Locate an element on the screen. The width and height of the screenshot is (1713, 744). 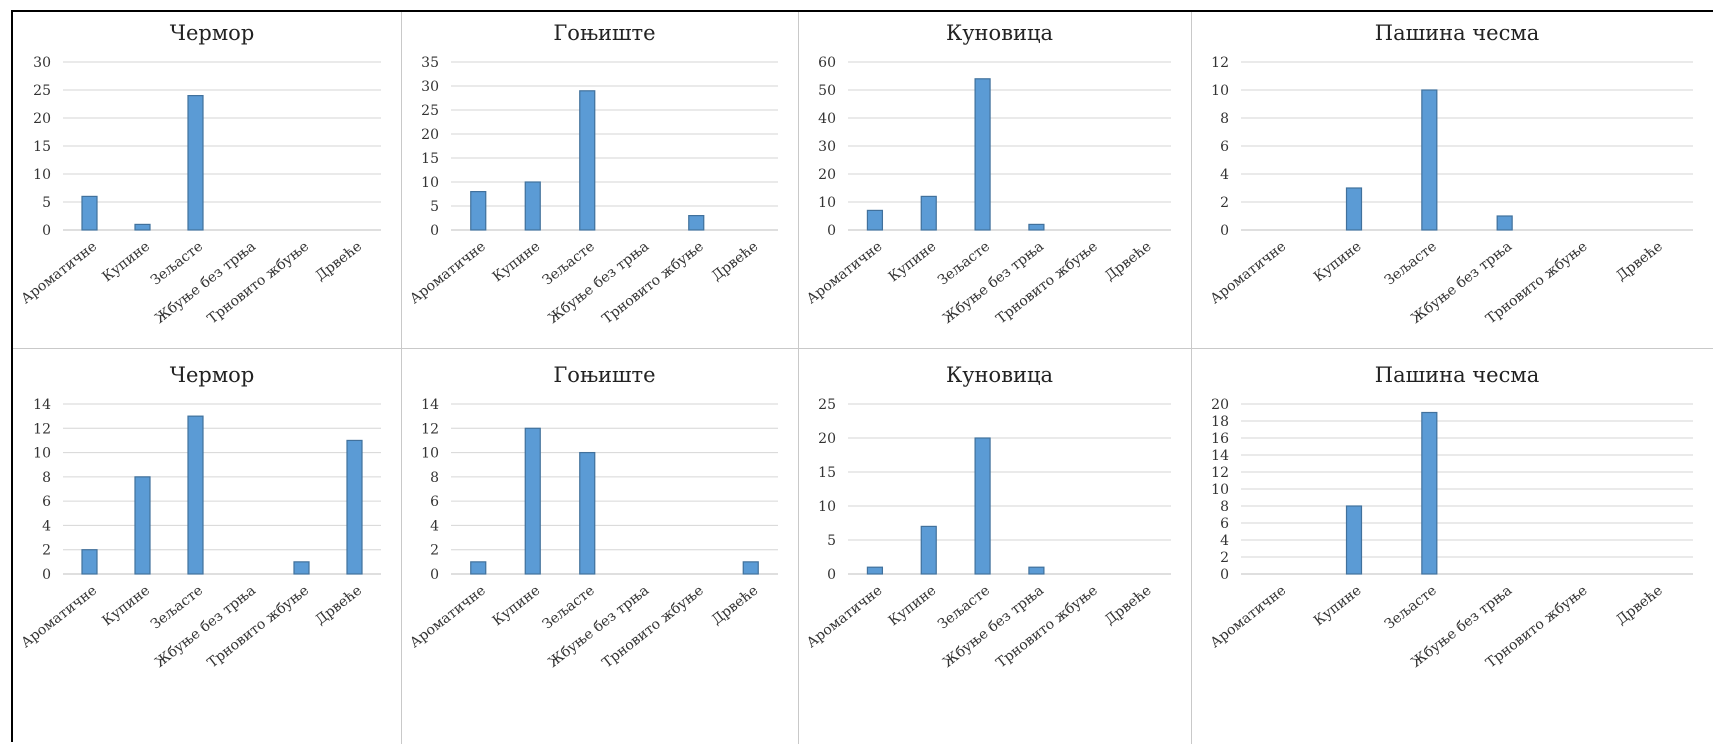
y-tick-label: 60 is located at coordinates (827, 63).